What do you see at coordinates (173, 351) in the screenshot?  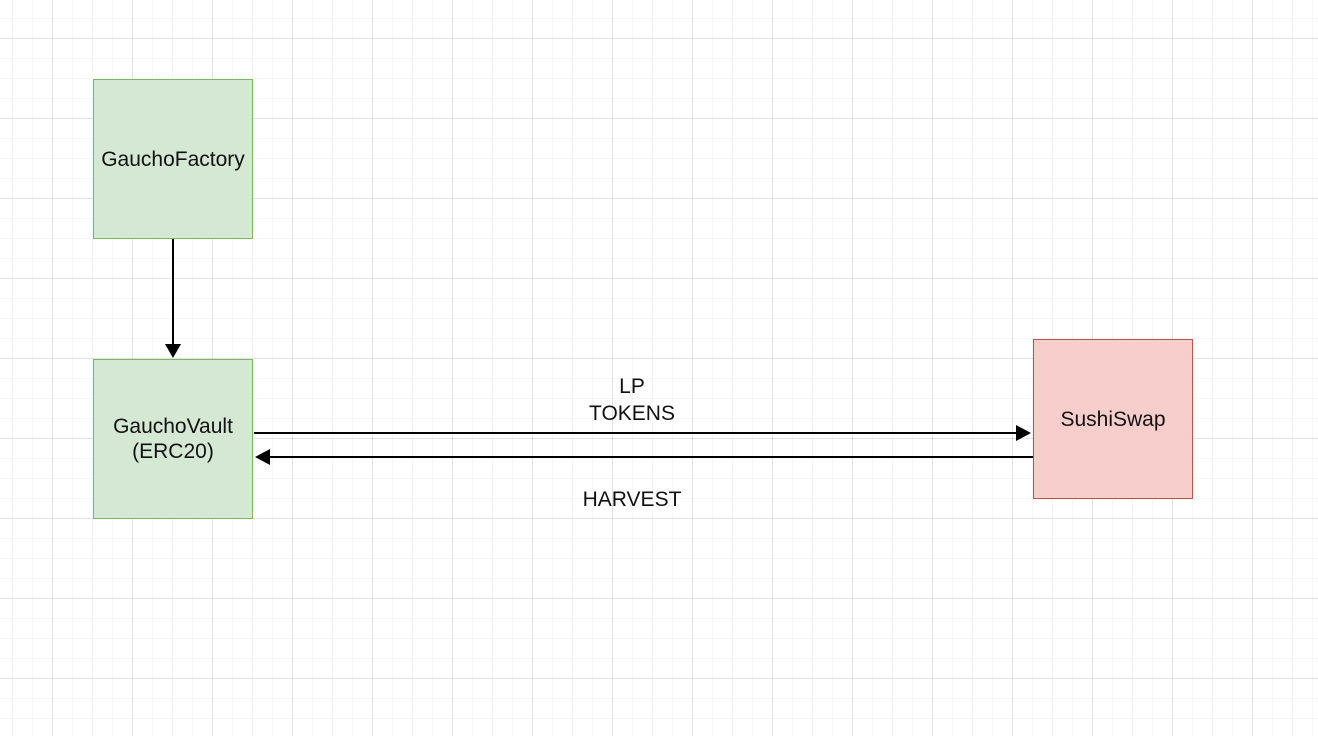 I see `arrowhead-down-icon` at bounding box center [173, 351].